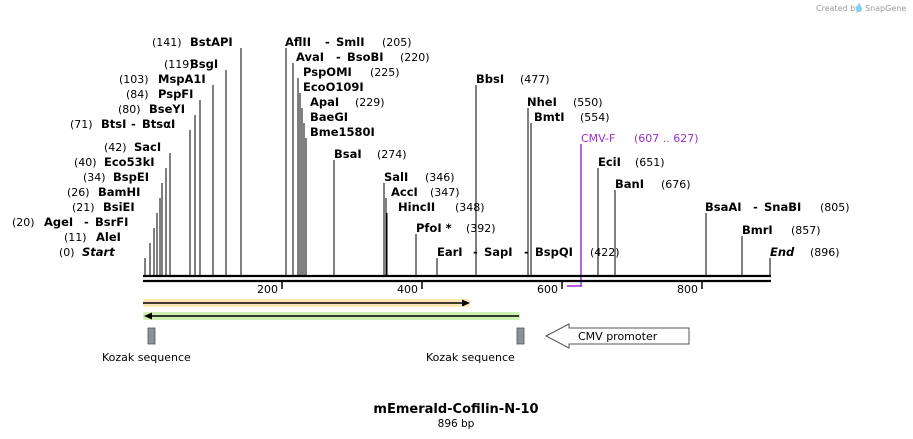 This screenshot has width=913, height=439. What do you see at coordinates (629, 184) in the screenshot?
I see `site-name: BanI` at bounding box center [629, 184].